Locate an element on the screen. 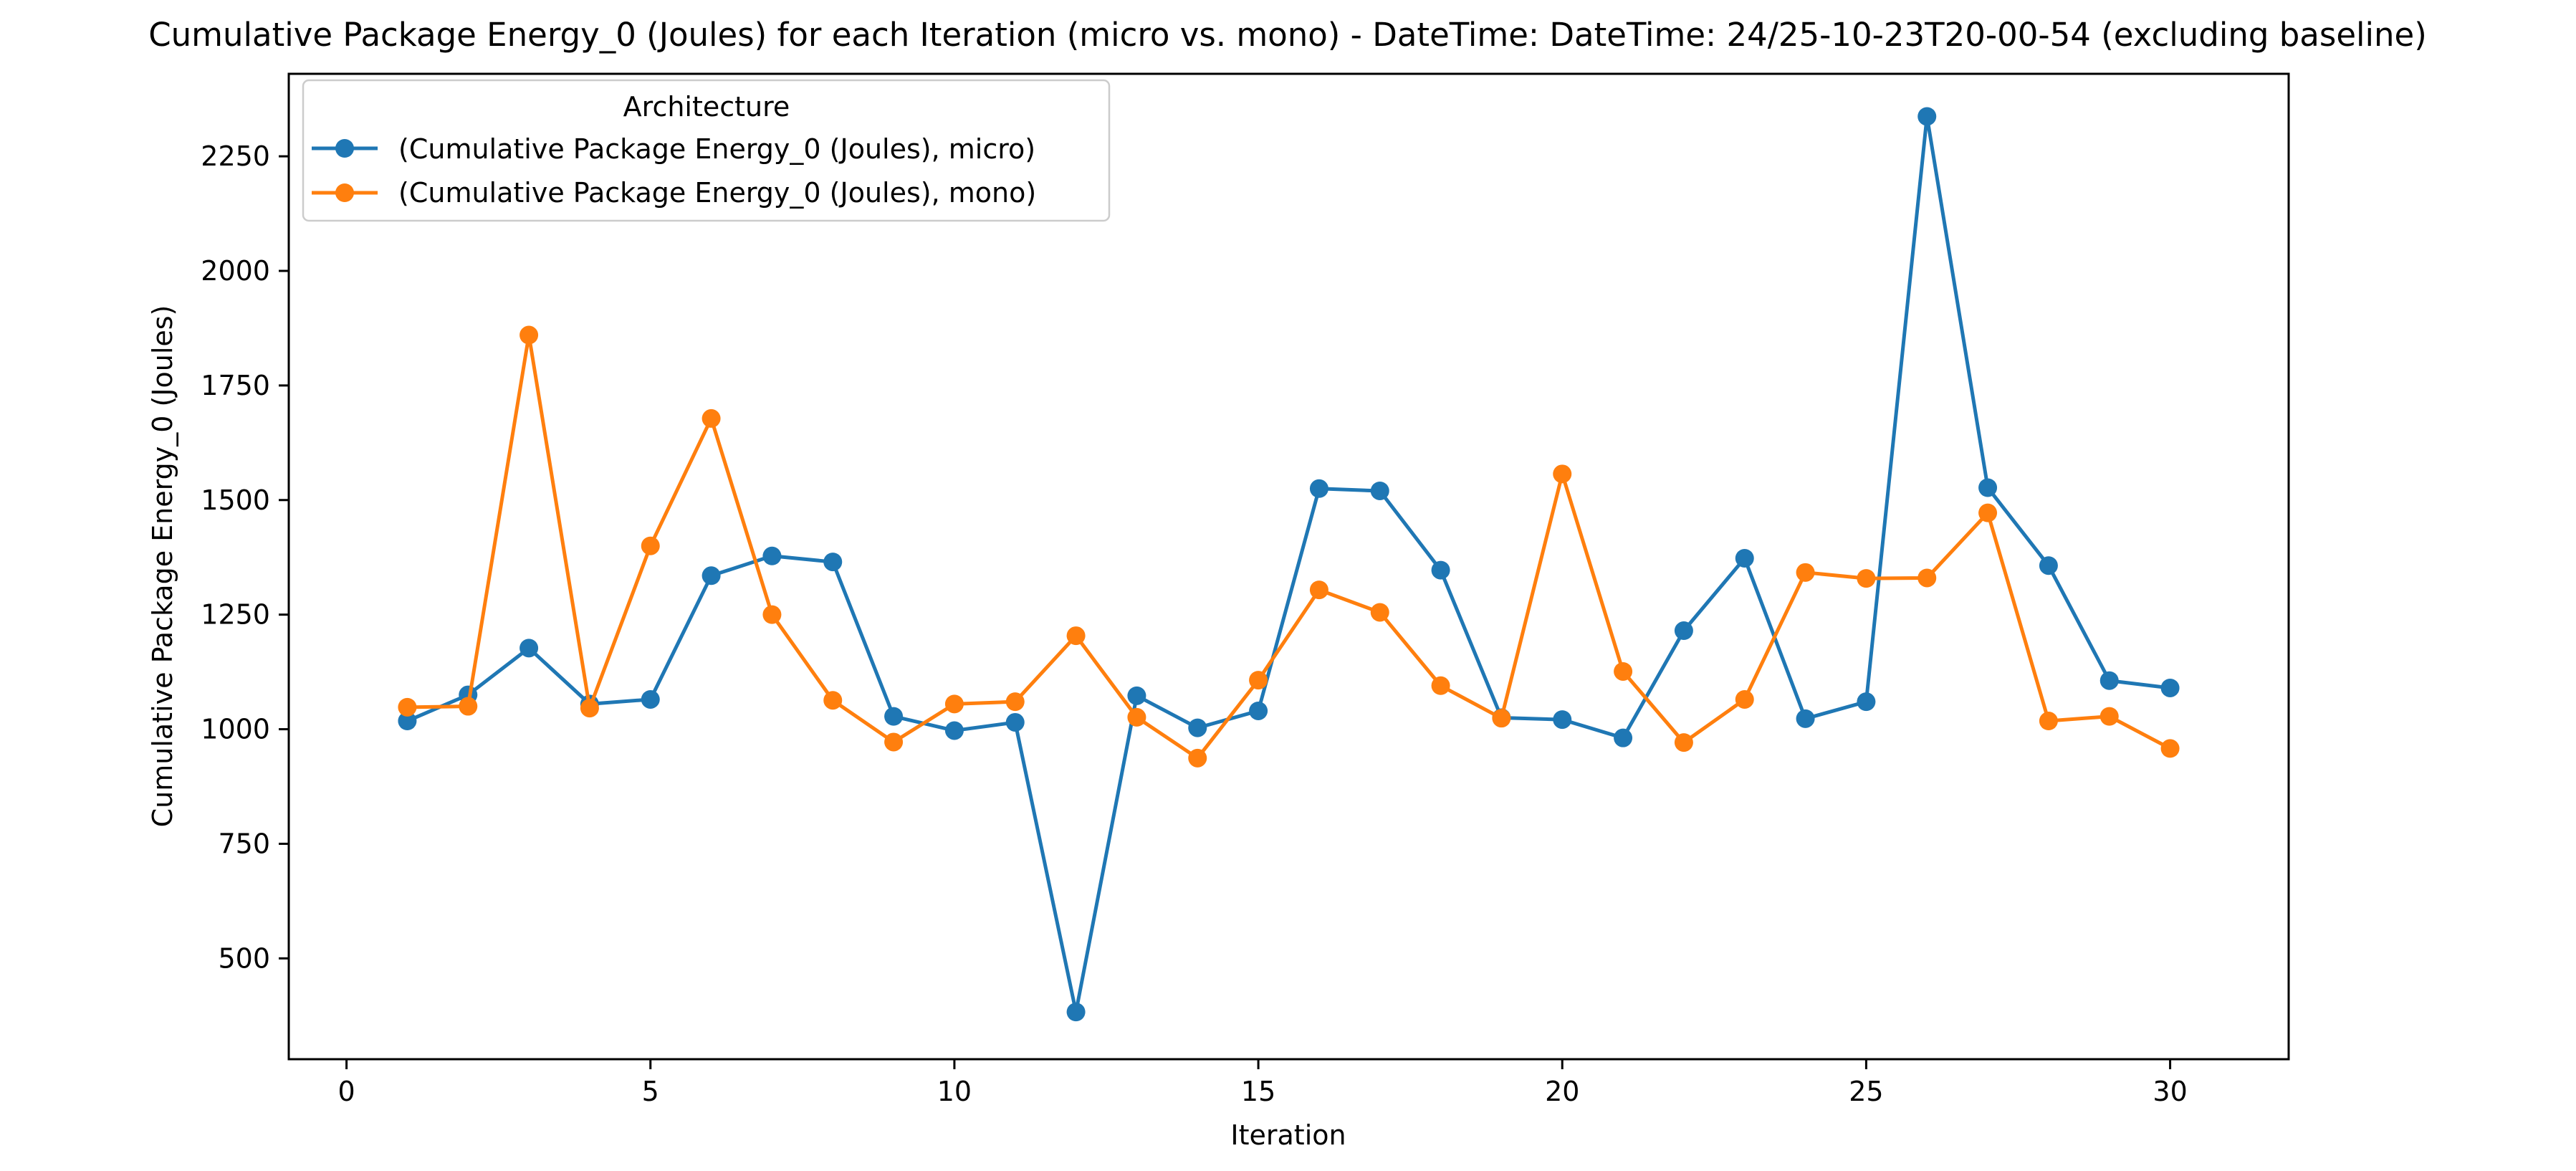 This screenshot has width=2576, height=1171. x-tick-label: 25 is located at coordinates (1866, 1091).